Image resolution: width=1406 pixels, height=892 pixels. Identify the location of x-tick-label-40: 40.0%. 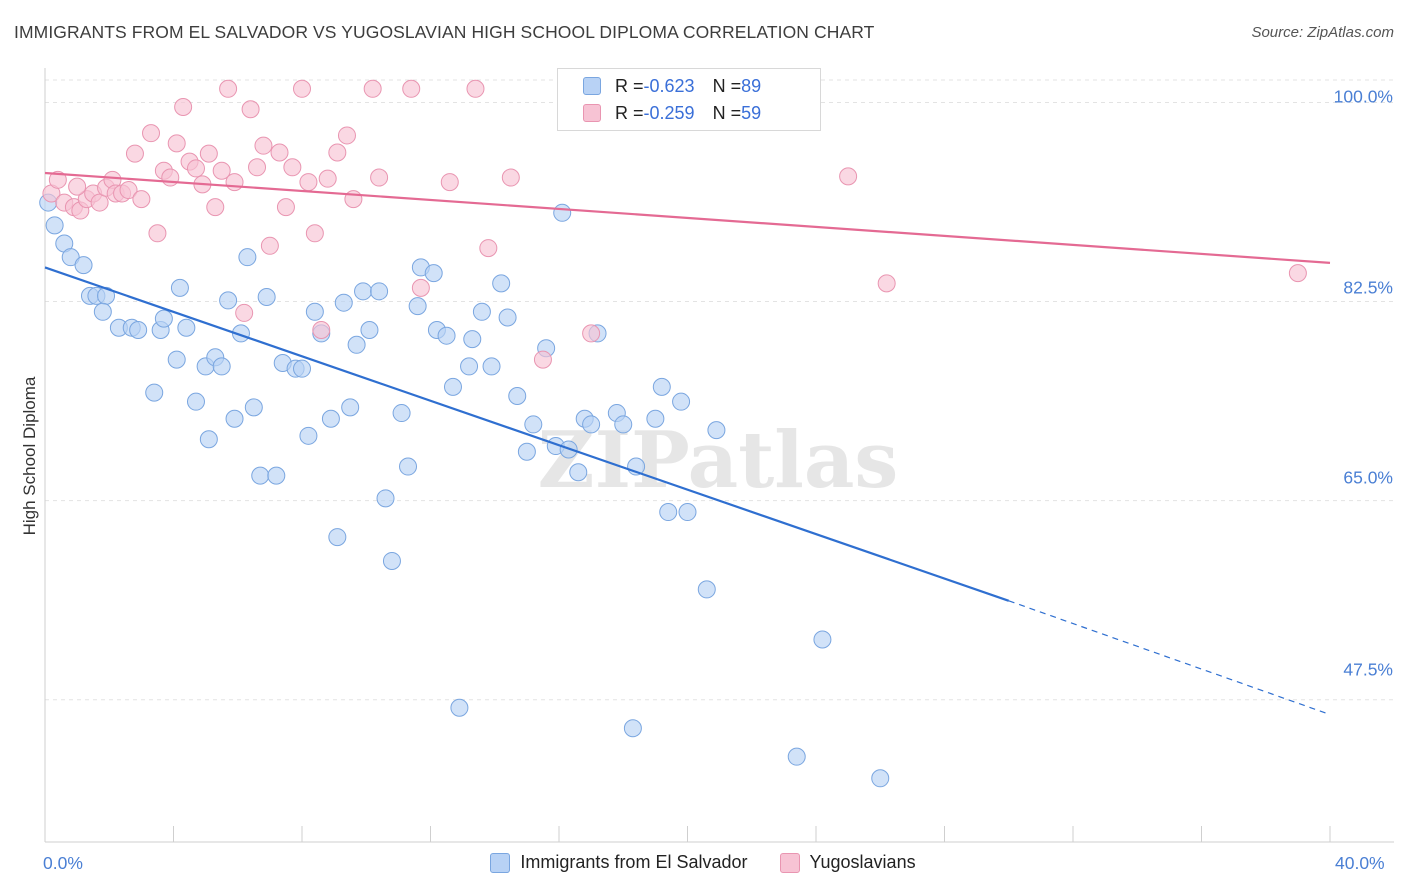
(1360, 863).